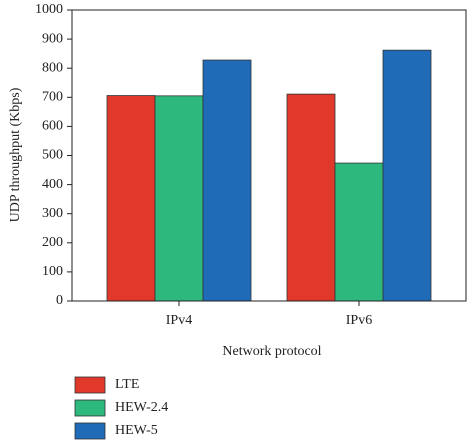 The width and height of the screenshot is (474, 440). Describe the element at coordinates (52, 67) in the screenshot. I see `y-tick-label: 800` at that location.